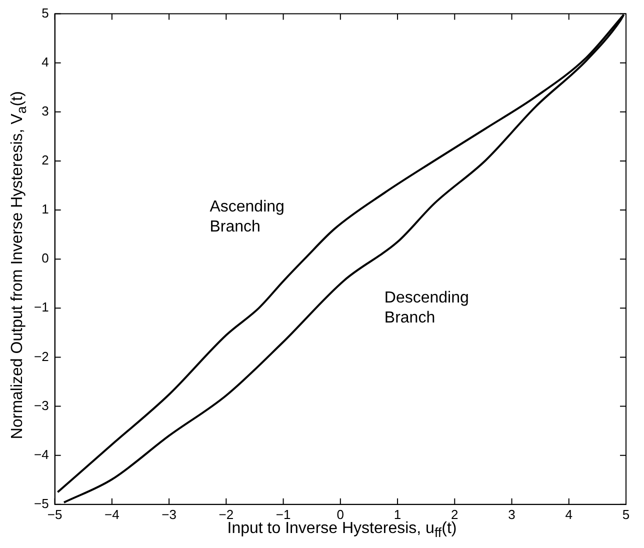 The height and width of the screenshot is (548, 644). What do you see at coordinates (45, 209) in the screenshot?
I see `y-tick-label: 1` at bounding box center [45, 209].